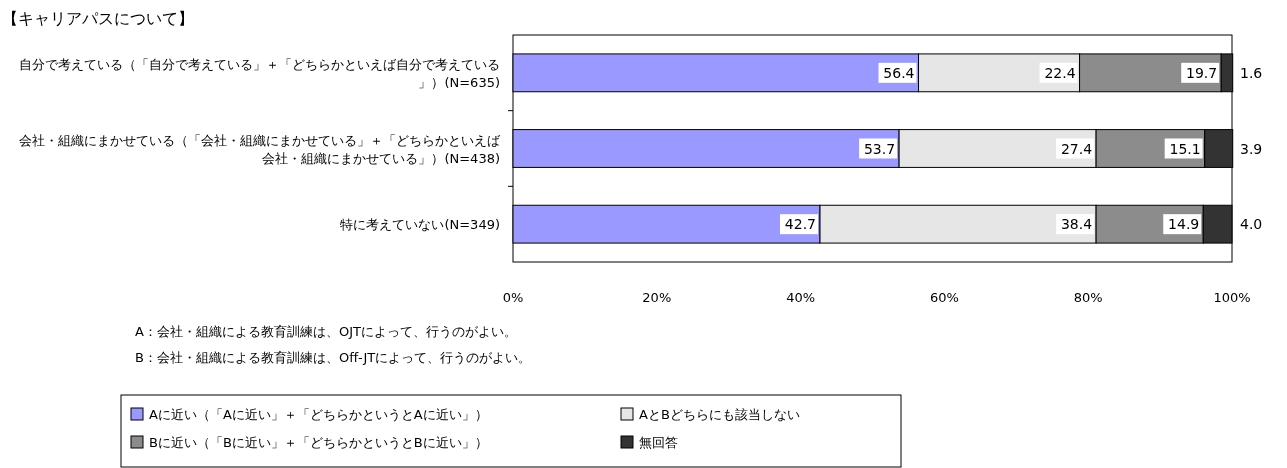 The height and width of the screenshot is (468, 1287). I want to click on data-label: 15.1, so click(1185, 148).